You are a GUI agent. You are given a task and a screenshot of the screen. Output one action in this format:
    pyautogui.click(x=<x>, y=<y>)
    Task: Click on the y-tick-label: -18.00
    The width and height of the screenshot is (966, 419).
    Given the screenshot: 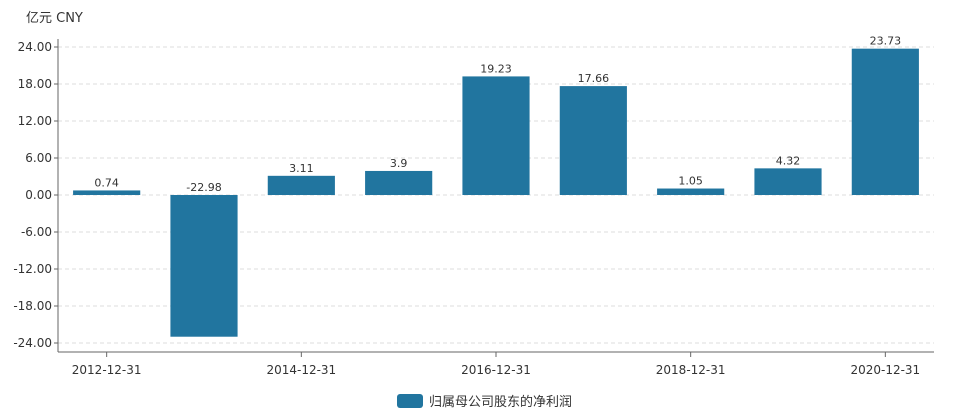 What is the action you would take?
    pyautogui.click(x=32, y=306)
    